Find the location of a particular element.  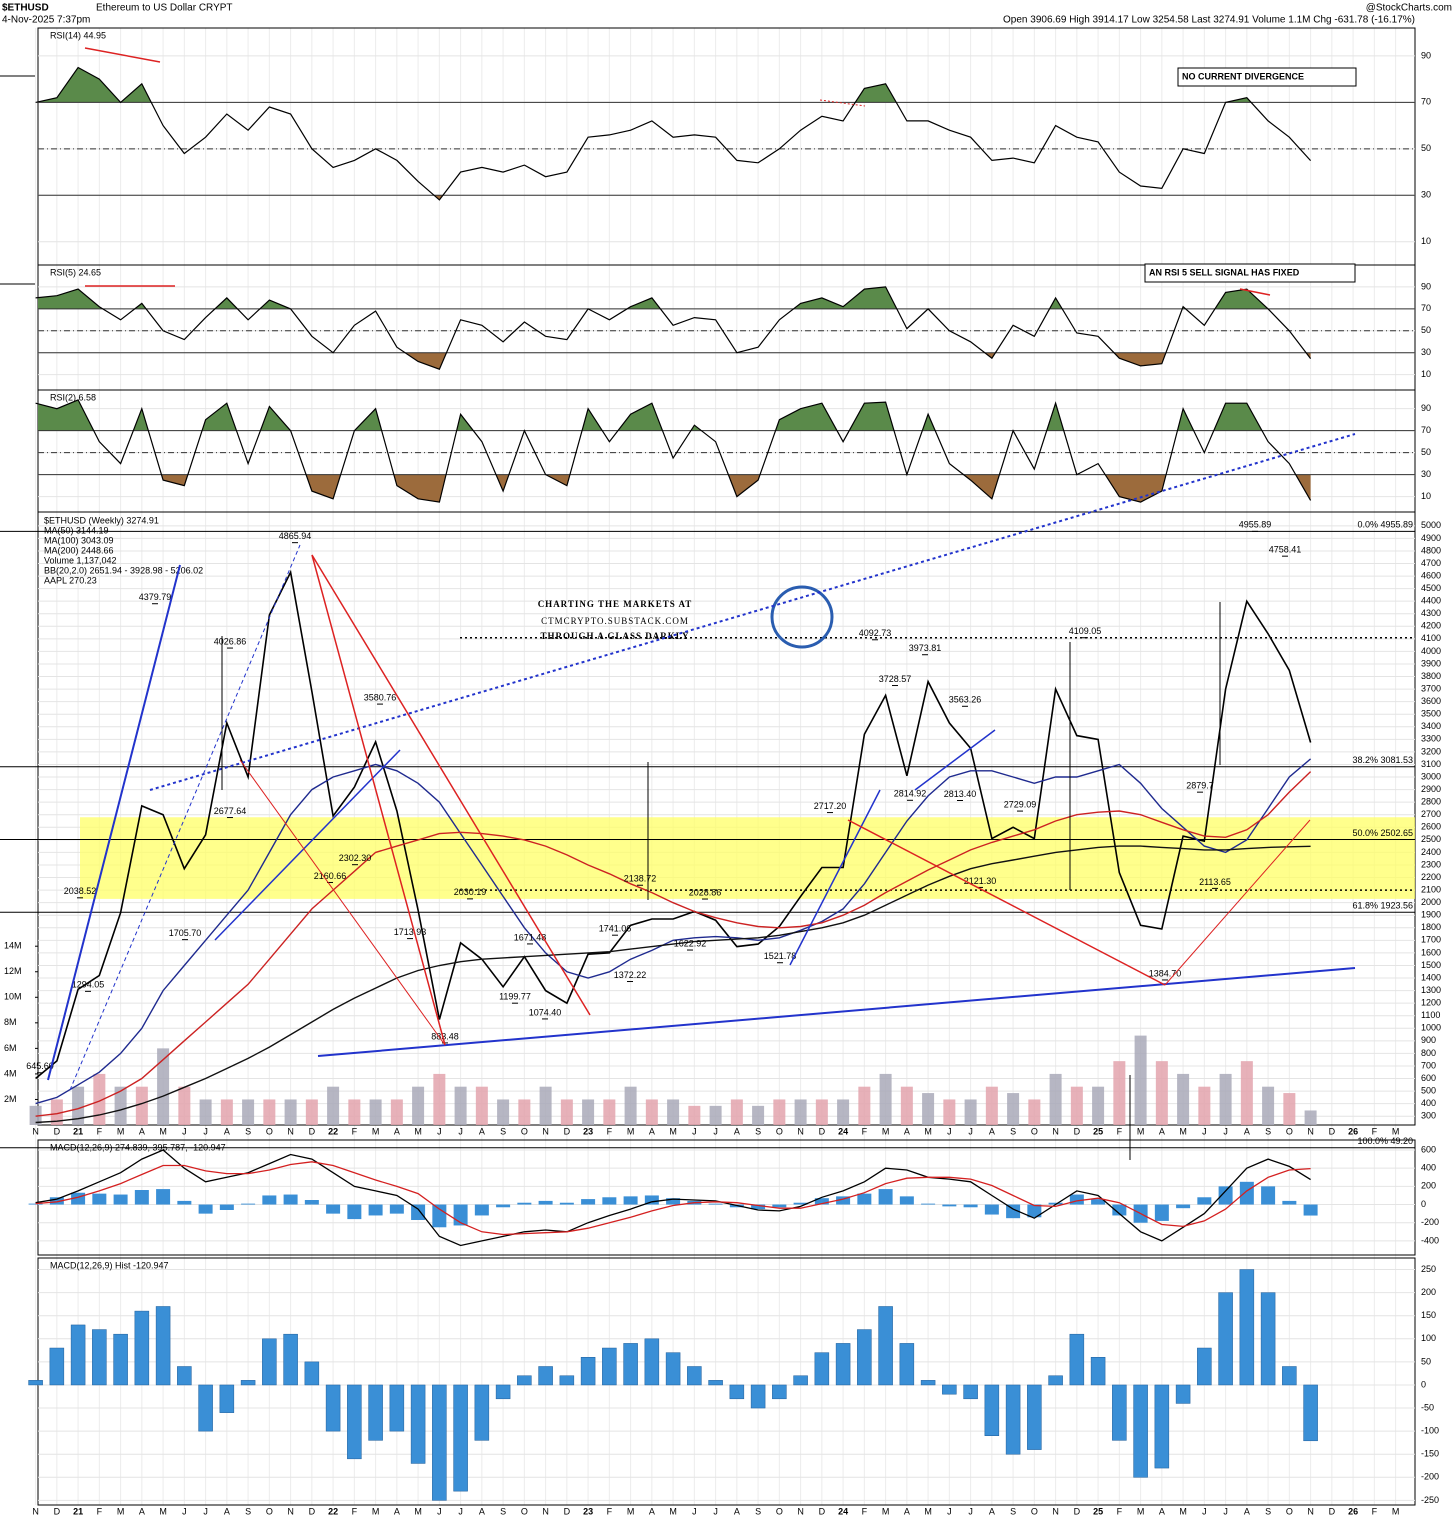

y-tick-label: 1400 is located at coordinates (1431, 977).